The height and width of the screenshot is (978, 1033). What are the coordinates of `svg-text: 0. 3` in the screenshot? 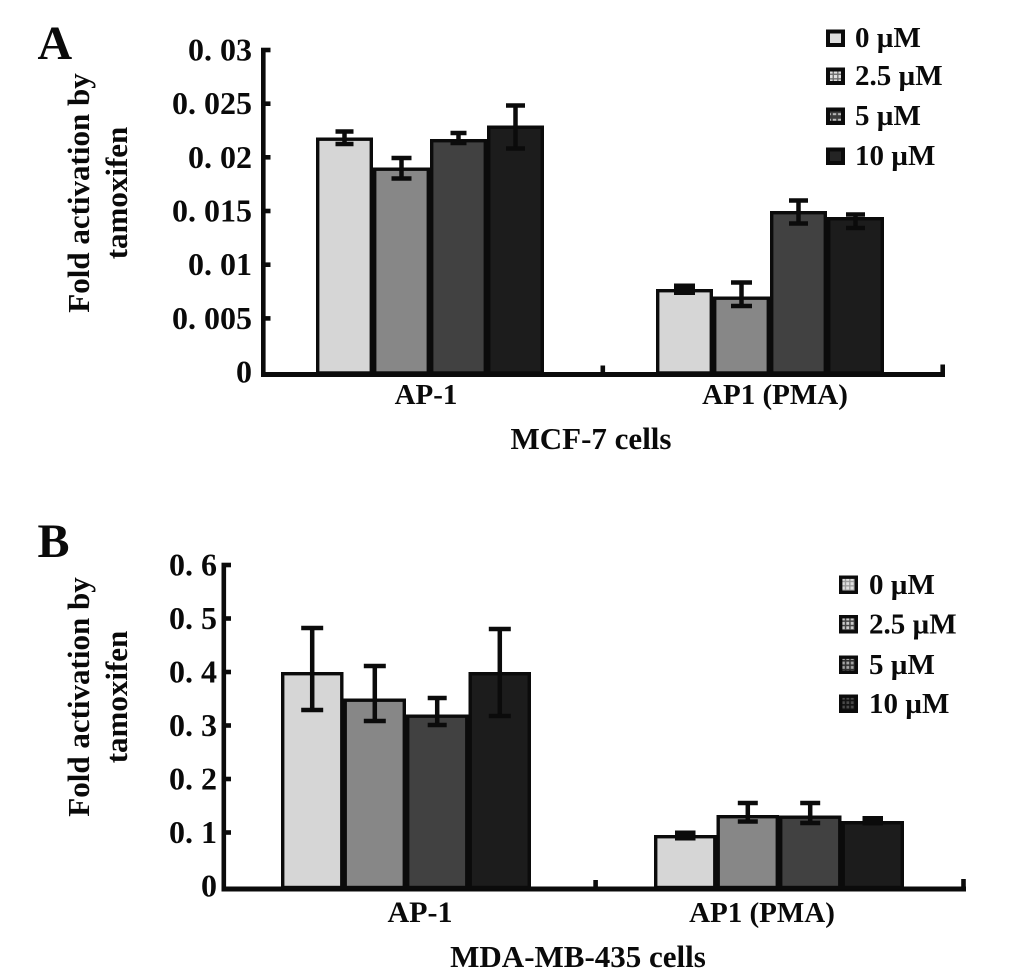 It's located at (193, 725).